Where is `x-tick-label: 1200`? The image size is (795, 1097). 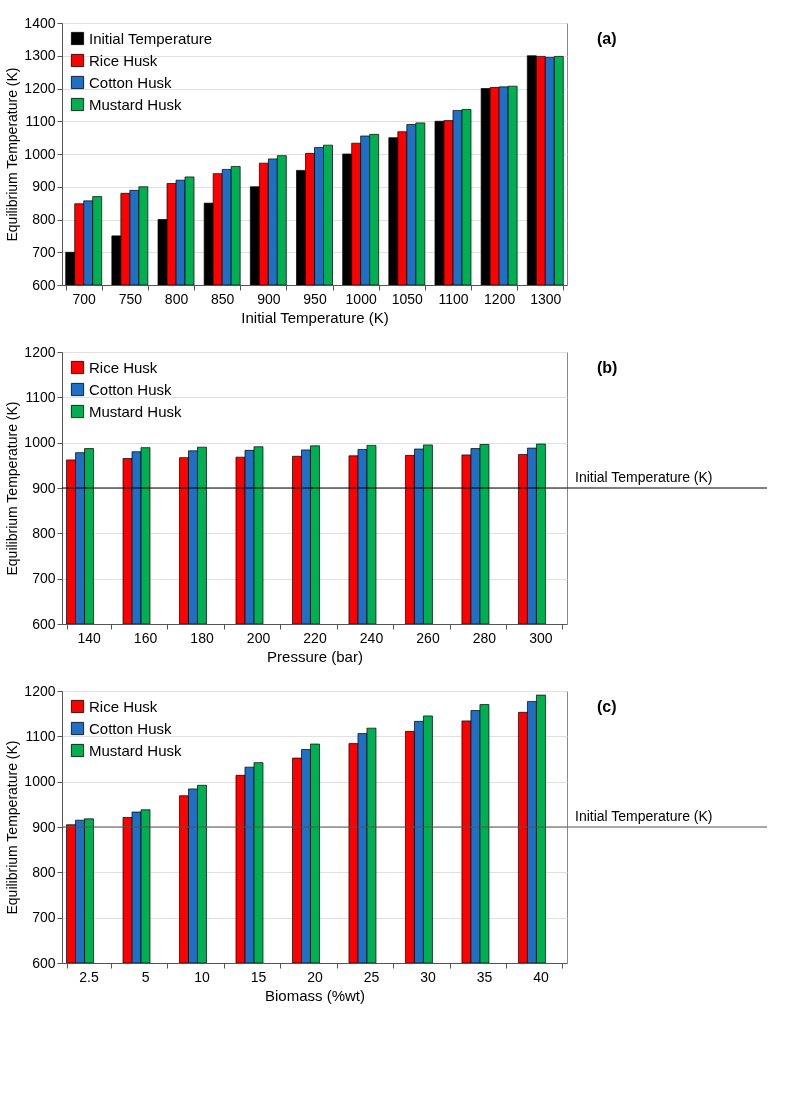
x-tick-label: 1200 is located at coordinates (500, 298).